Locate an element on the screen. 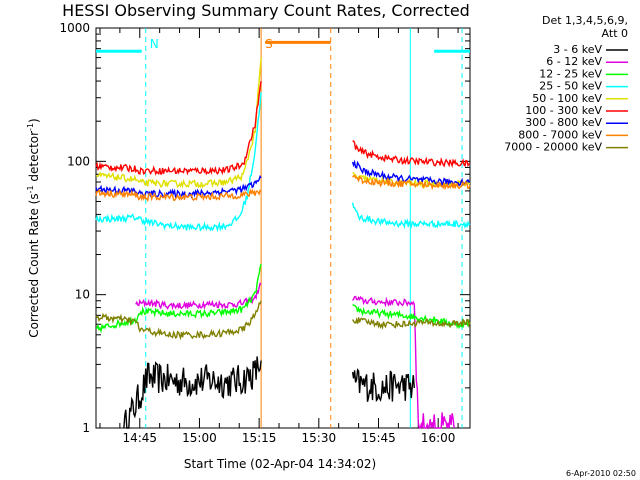 This screenshot has width=640, height=480. legend-label: 25 - 50 keV is located at coordinates (570, 86).